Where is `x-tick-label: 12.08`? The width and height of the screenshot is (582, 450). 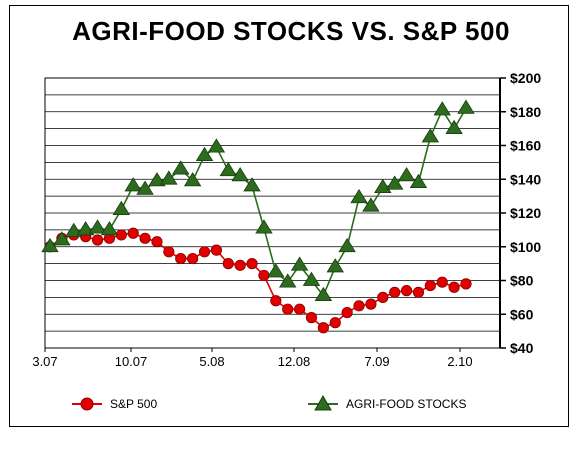
x-tick-label: 12.08 is located at coordinates (294, 361).